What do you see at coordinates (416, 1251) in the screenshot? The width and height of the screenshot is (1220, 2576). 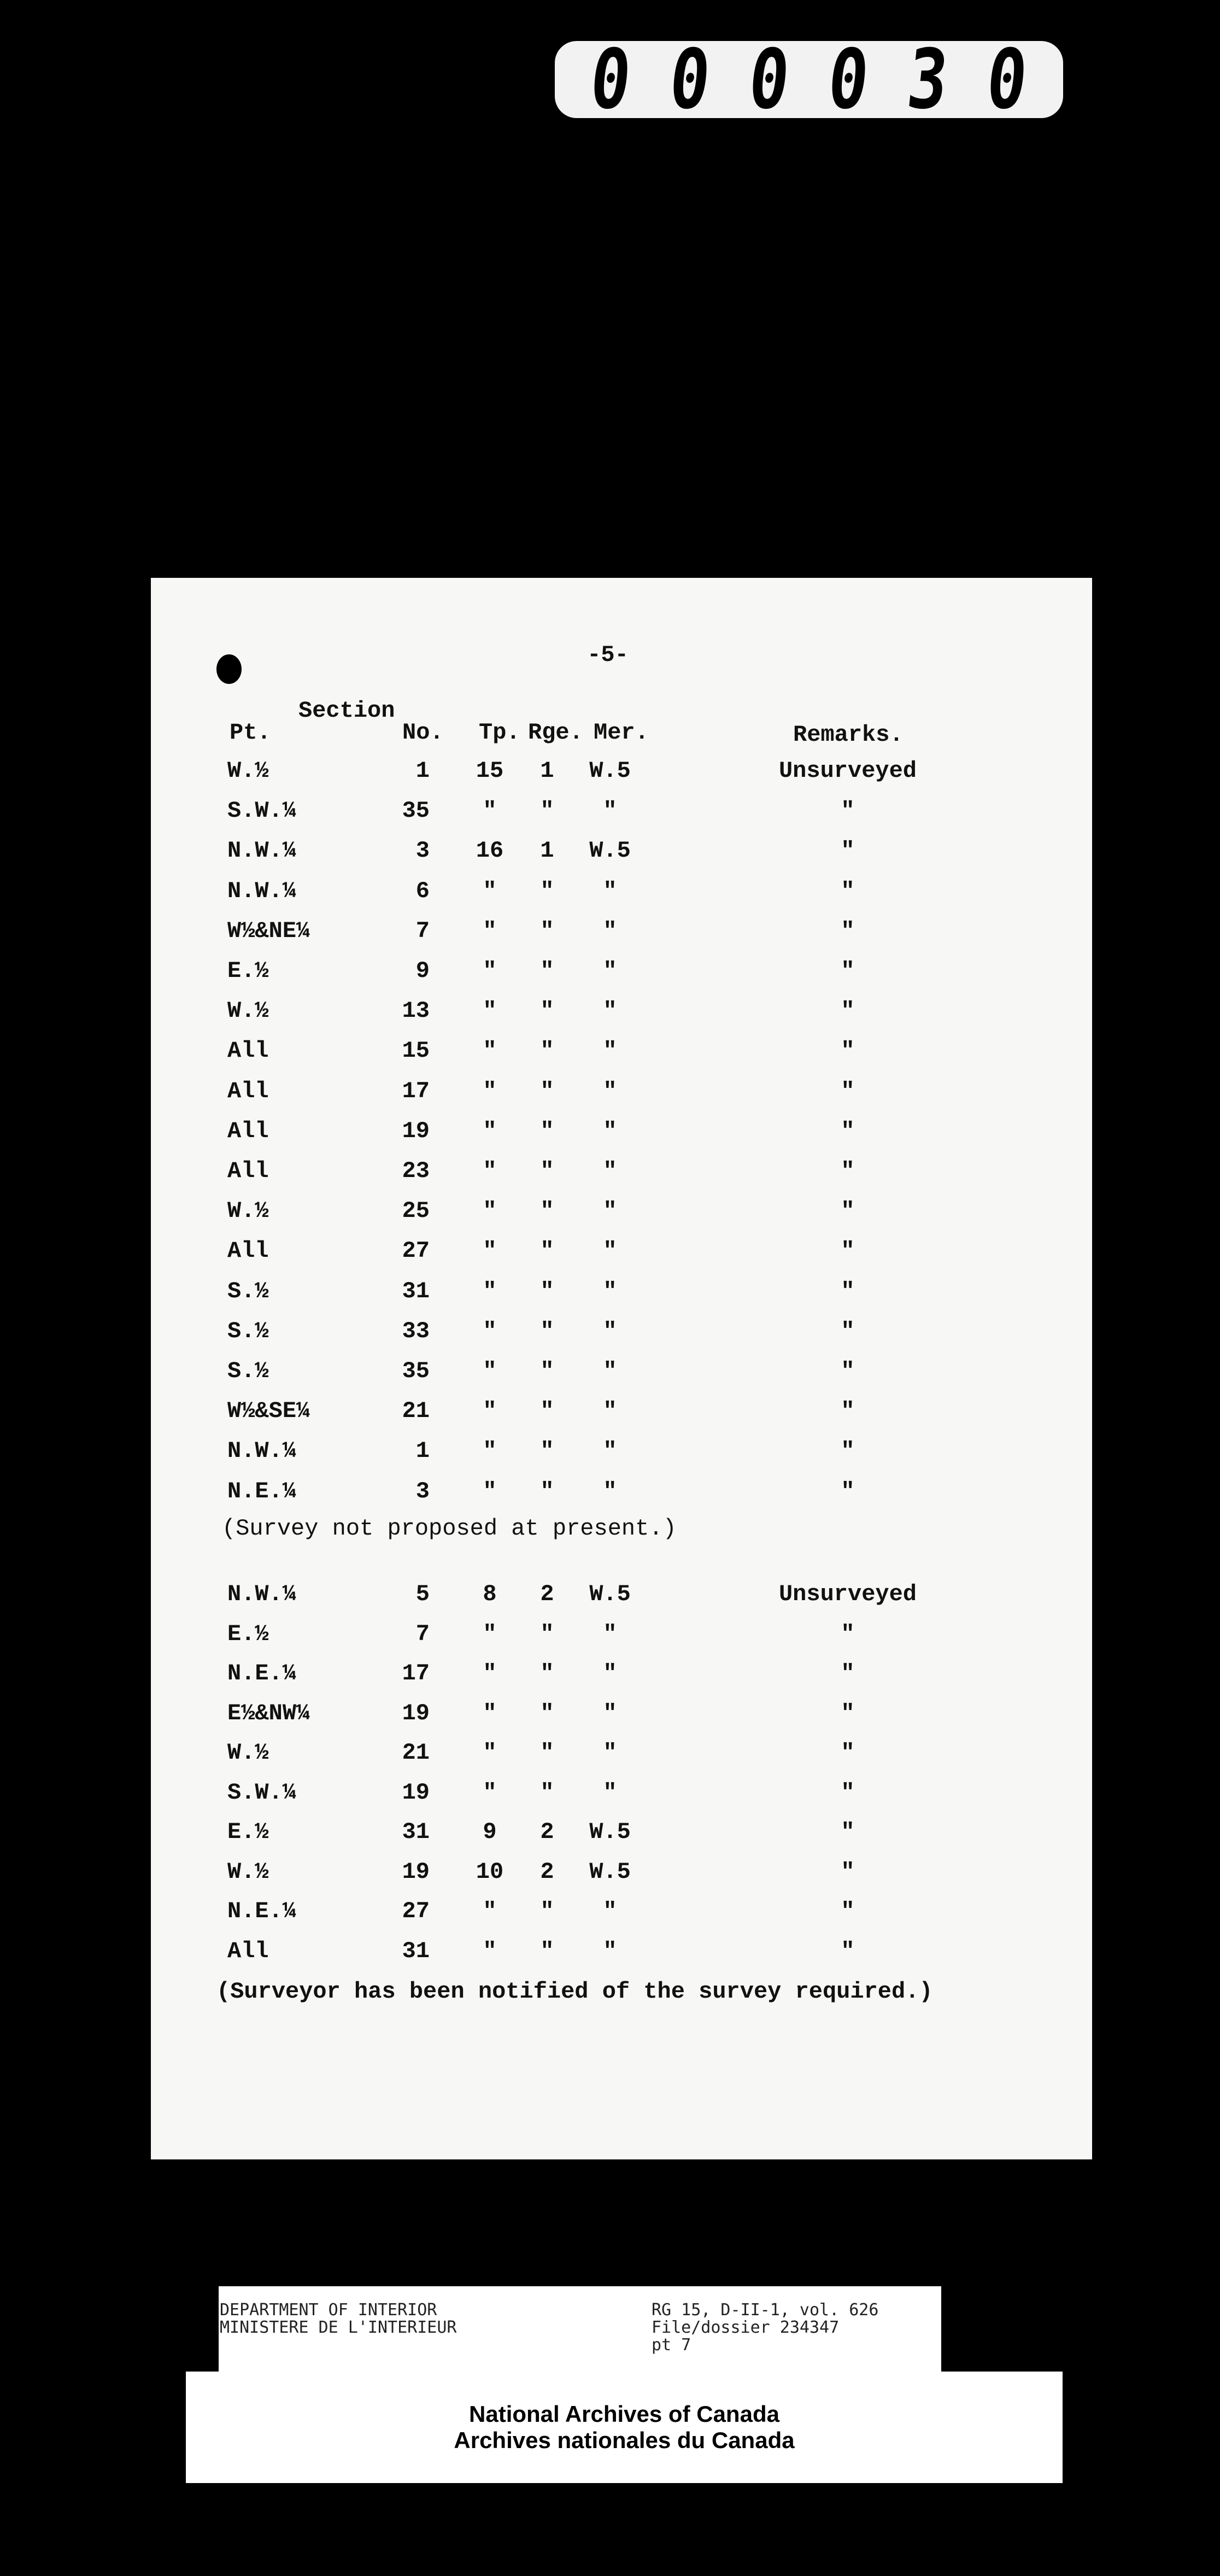 I see `table-cell-no: 27` at bounding box center [416, 1251].